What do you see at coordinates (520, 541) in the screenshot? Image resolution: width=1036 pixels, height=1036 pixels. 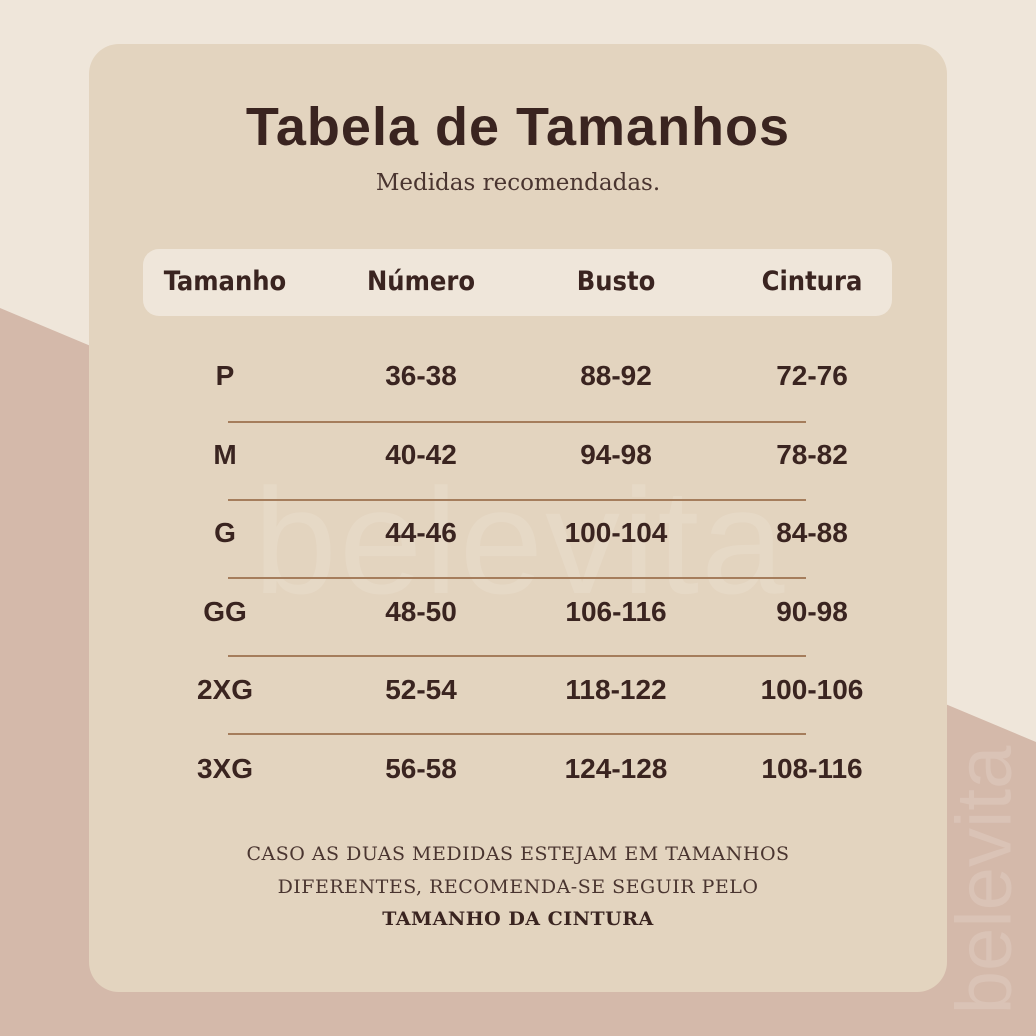 I see `center-watermark-logo: belevita` at bounding box center [520, 541].